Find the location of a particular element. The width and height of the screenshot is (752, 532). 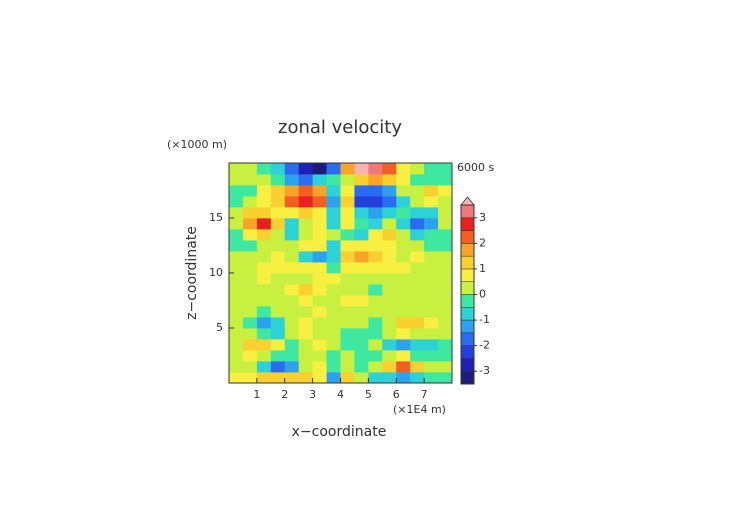

colorbar-tick-label: 1 is located at coordinates (482, 268).